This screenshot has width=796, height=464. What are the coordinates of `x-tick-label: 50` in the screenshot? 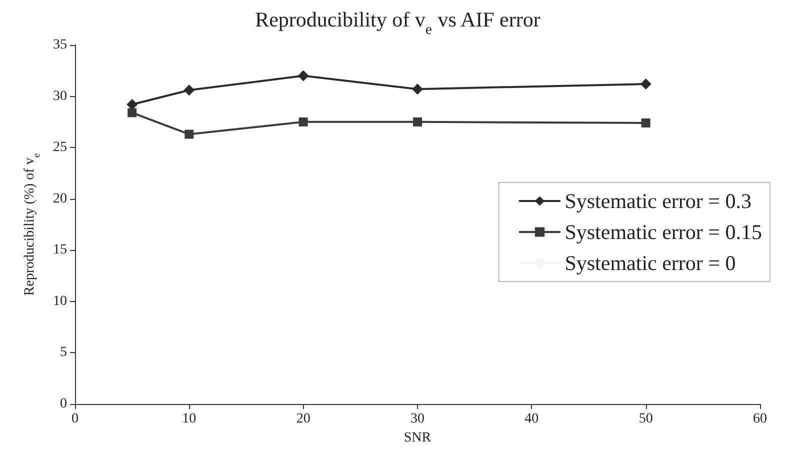 It's located at (645, 419).